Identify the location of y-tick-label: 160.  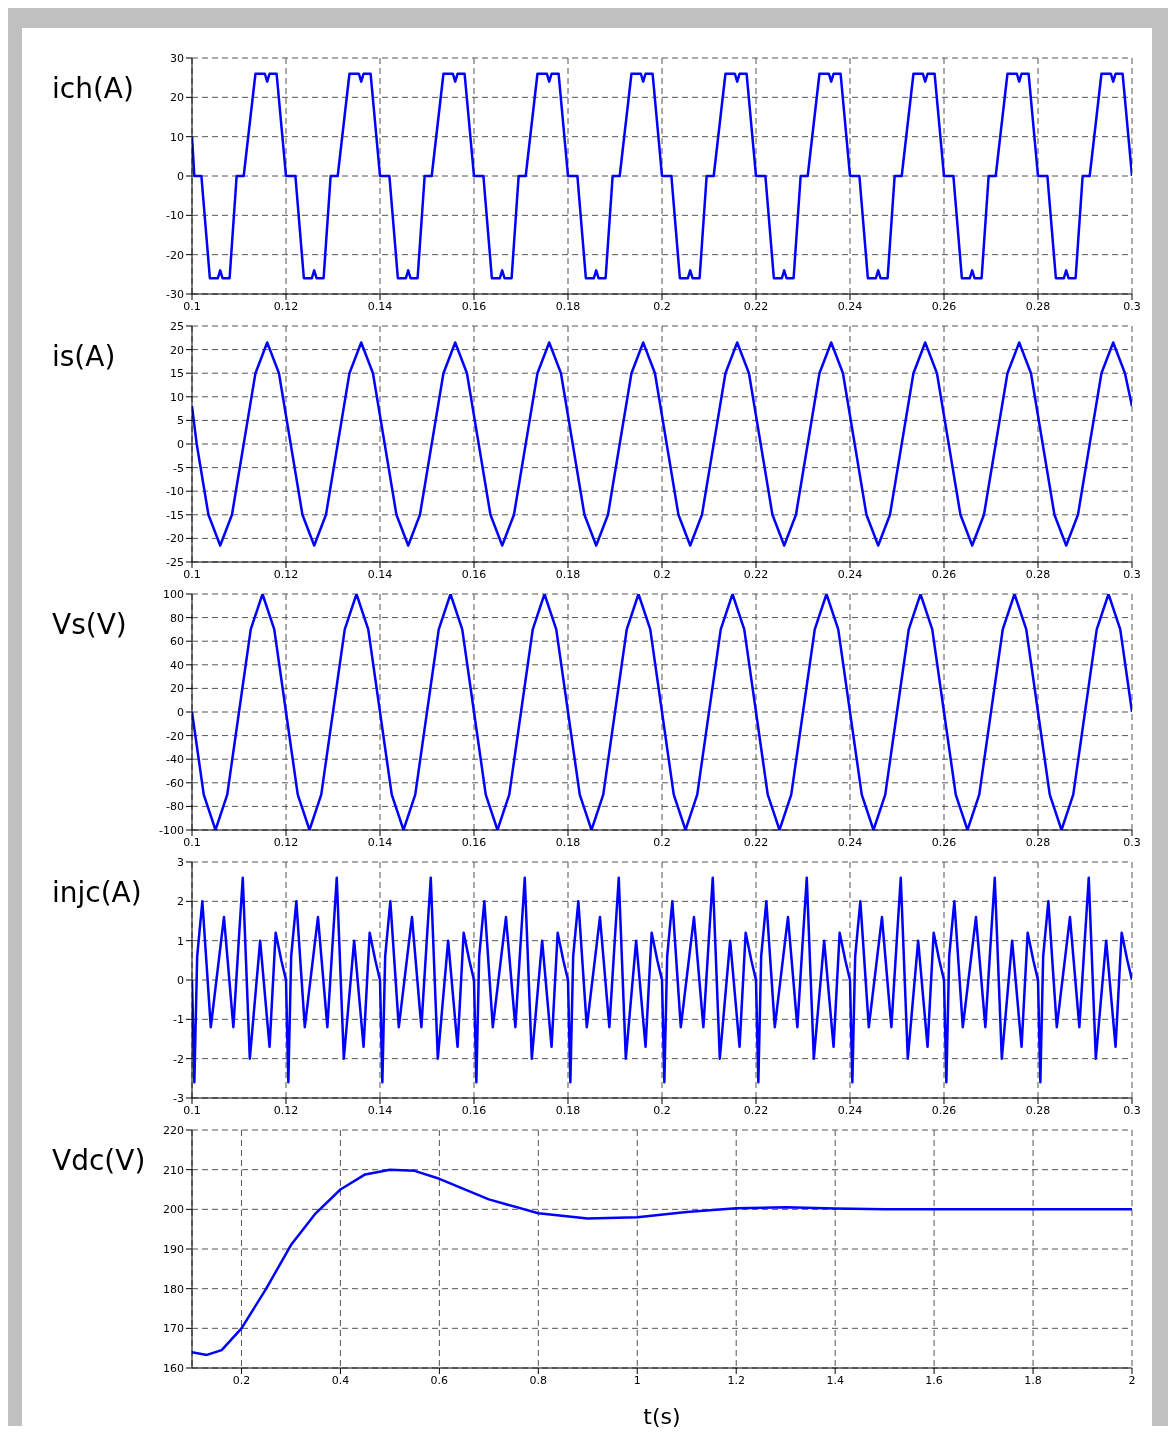
(173, 1368).